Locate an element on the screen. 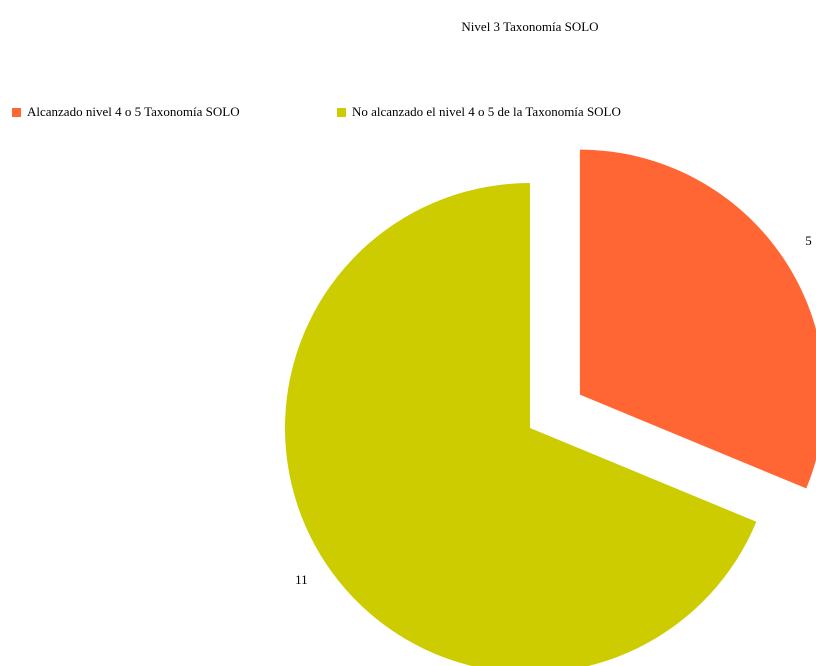  pie-slice is located at coordinates (697, 319).